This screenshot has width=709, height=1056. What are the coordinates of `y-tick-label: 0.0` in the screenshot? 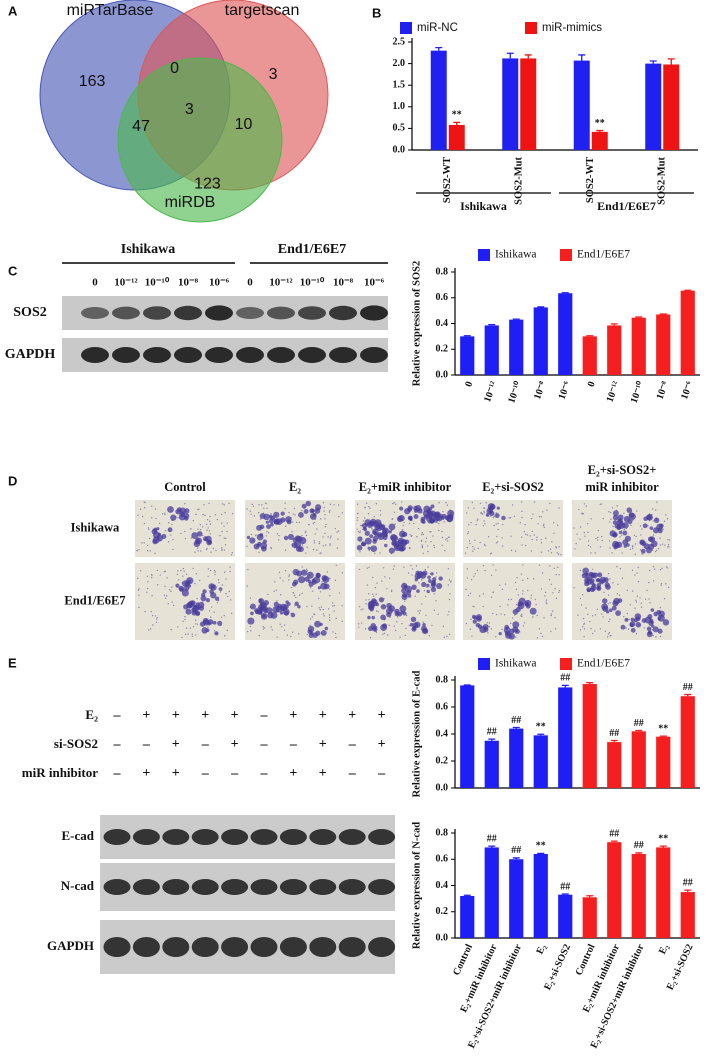 It's located at (442, 374).